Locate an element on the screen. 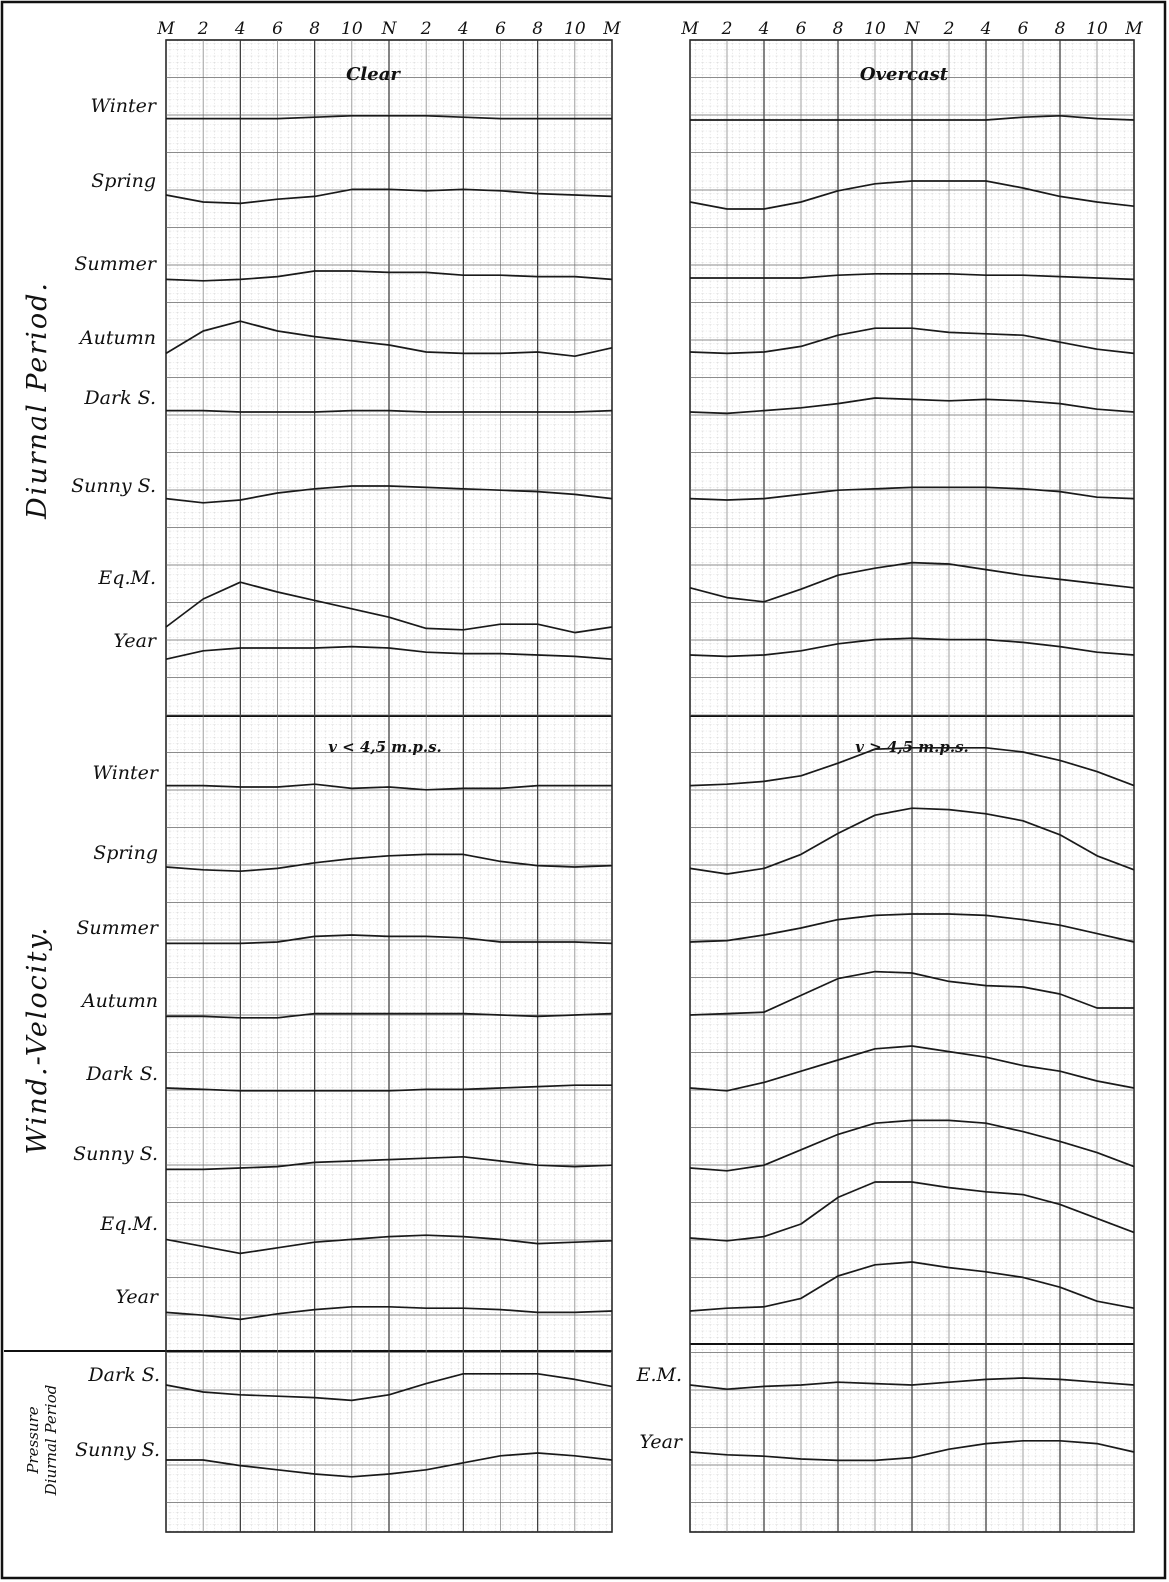 The image size is (1169, 1582). pressure-label-line1: Pressure is located at coordinates (33, 1440).